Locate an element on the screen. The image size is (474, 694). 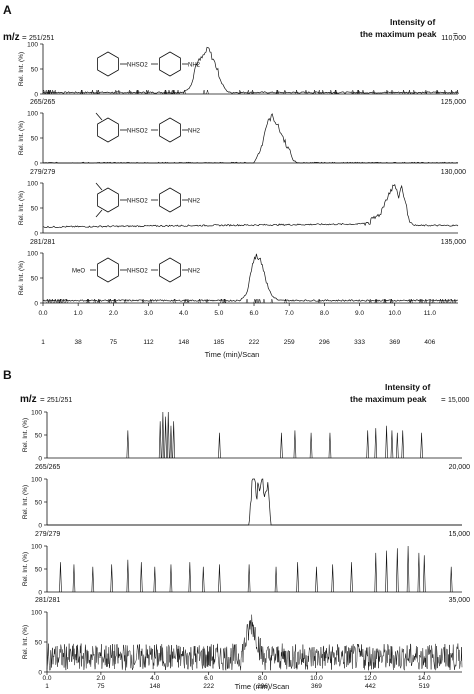
panel-b-ytick-label-4-1: 50 is located at coordinates (39, 643).